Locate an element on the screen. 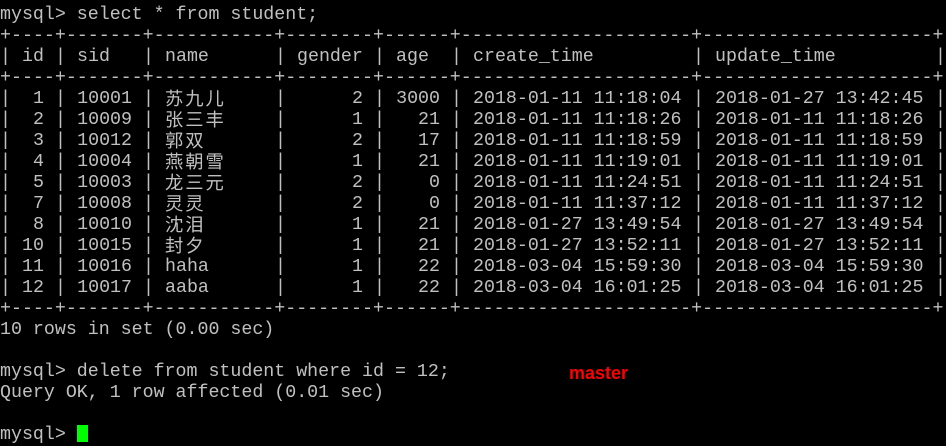  cell-sid: 10001 is located at coordinates (104, 99).